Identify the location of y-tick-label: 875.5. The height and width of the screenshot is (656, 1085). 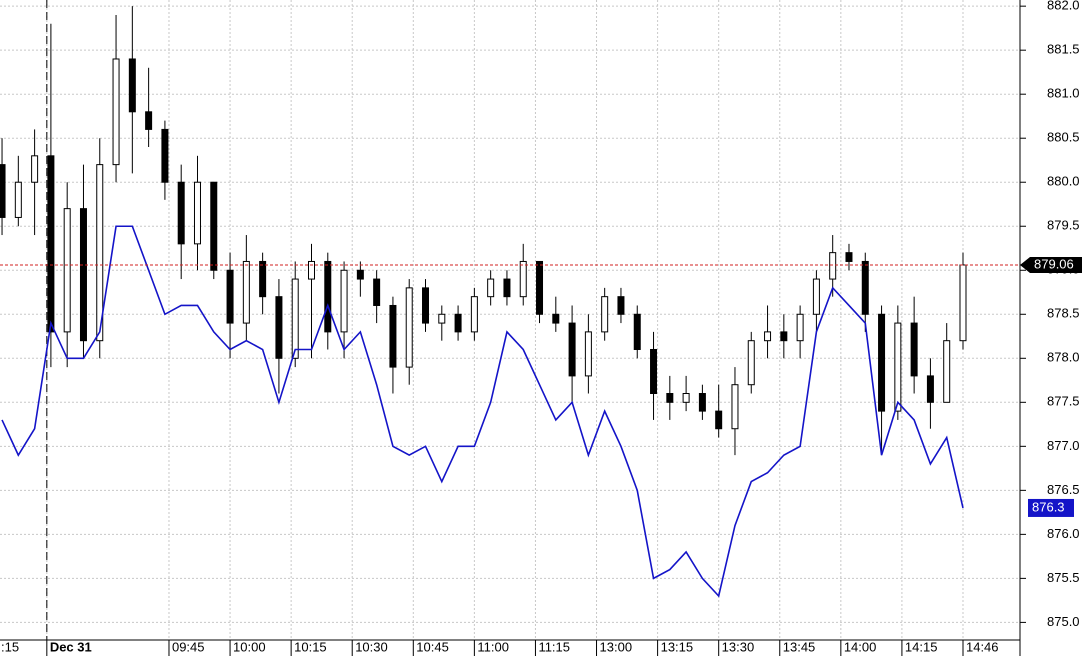
(1063, 577).